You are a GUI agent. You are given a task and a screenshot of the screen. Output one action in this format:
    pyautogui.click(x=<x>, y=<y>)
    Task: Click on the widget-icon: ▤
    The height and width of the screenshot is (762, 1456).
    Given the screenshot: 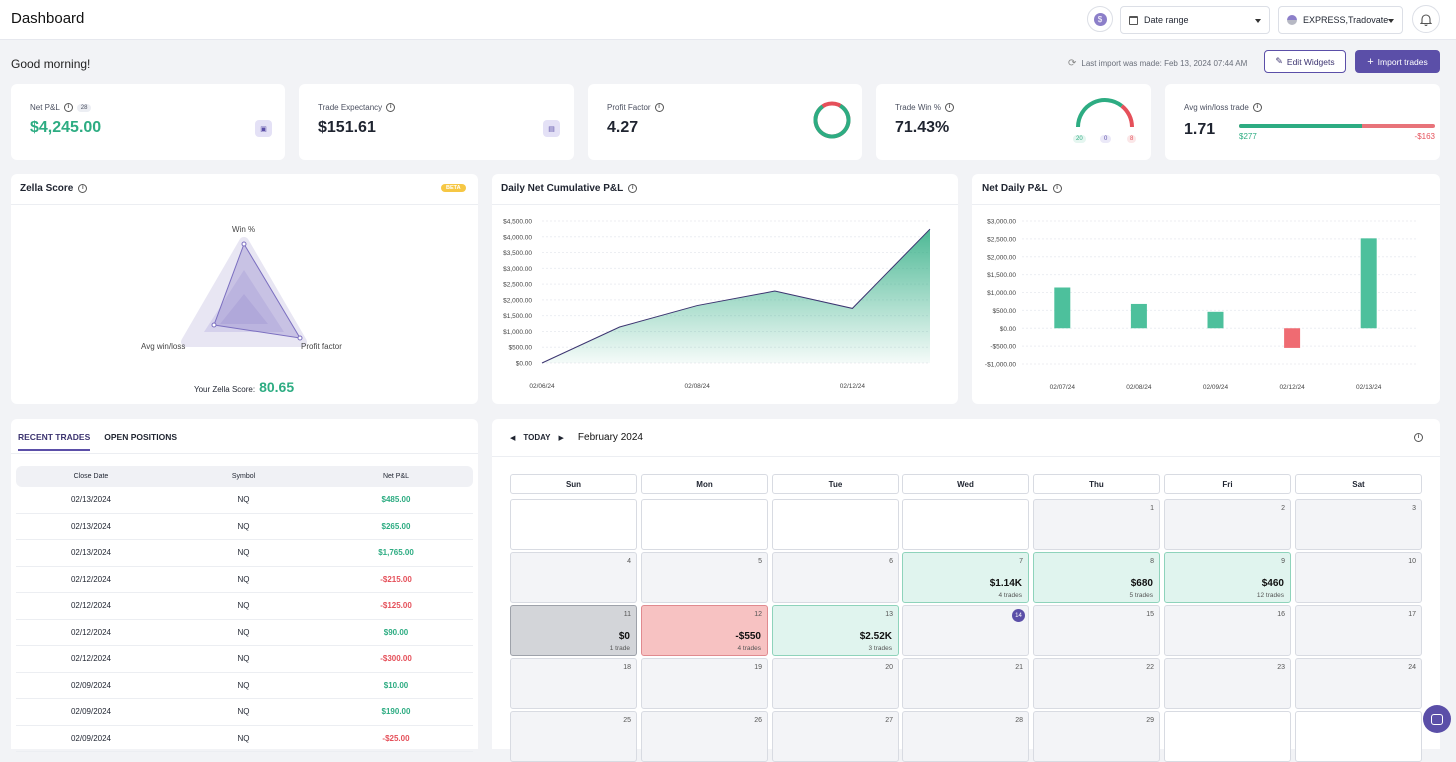 What is the action you would take?
    pyautogui.click(x=551, y=128)
    